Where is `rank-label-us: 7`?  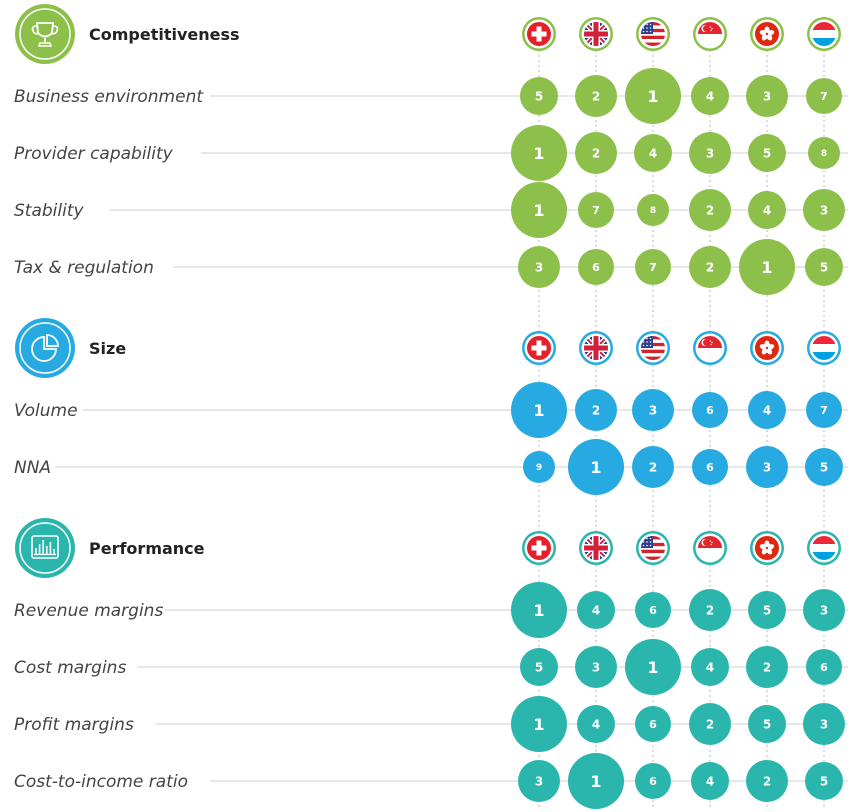
rank-label-us: 7 is located at coordinates (653, 267).